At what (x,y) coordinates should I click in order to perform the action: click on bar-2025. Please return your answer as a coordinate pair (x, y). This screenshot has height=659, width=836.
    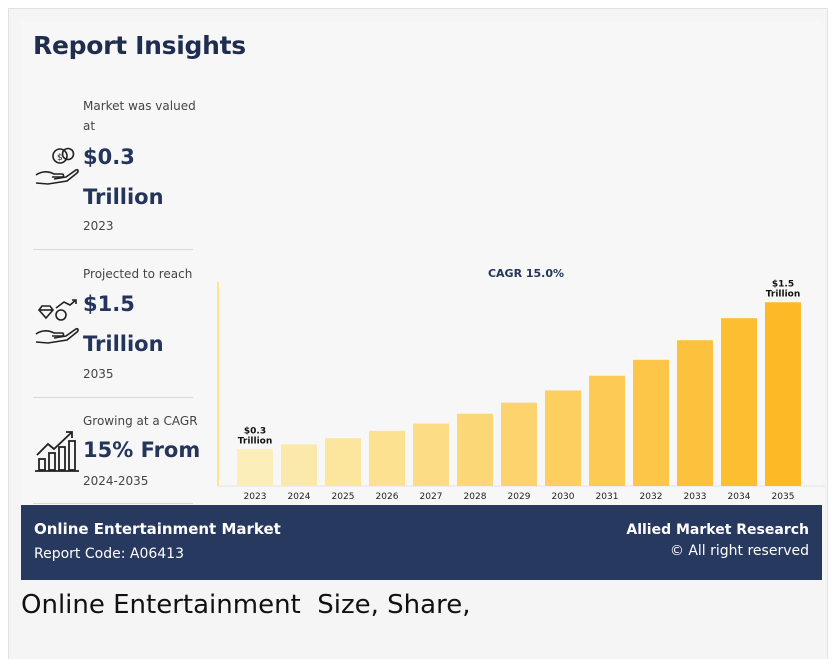
    Looking at the image, I should click on (343, 462).